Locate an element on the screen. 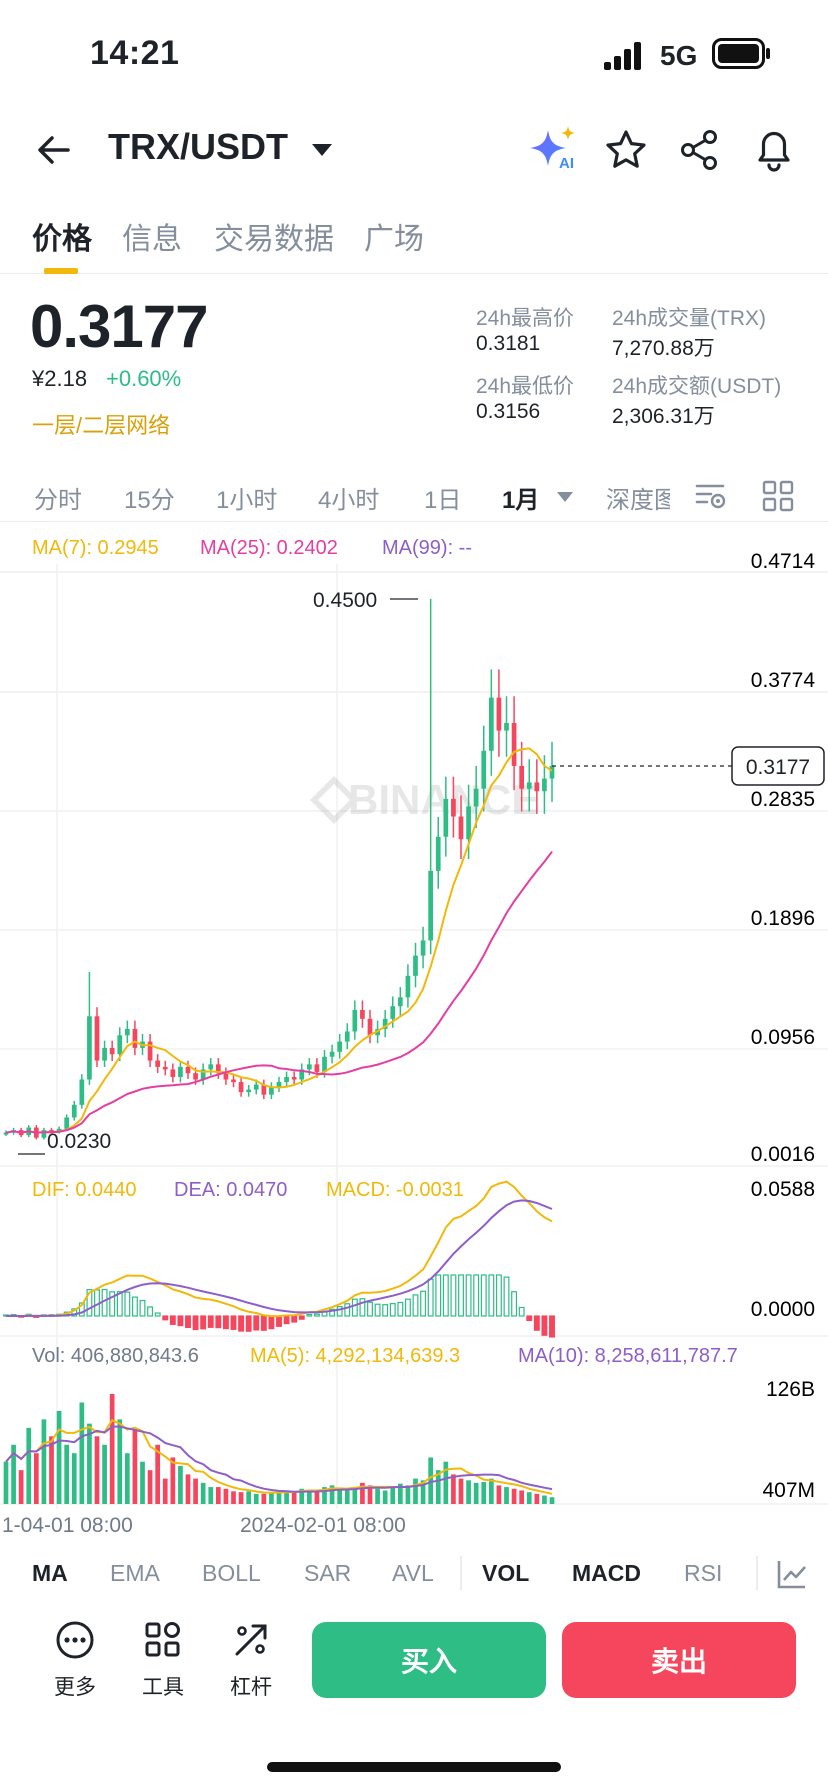 The height and width of the screenshot is (1792, 828). tools-tool: 工具 is located at coordinates (163, 1660).